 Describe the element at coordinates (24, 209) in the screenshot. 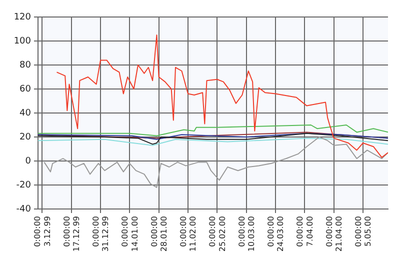

I see `y-tick-label: -40` at that location.